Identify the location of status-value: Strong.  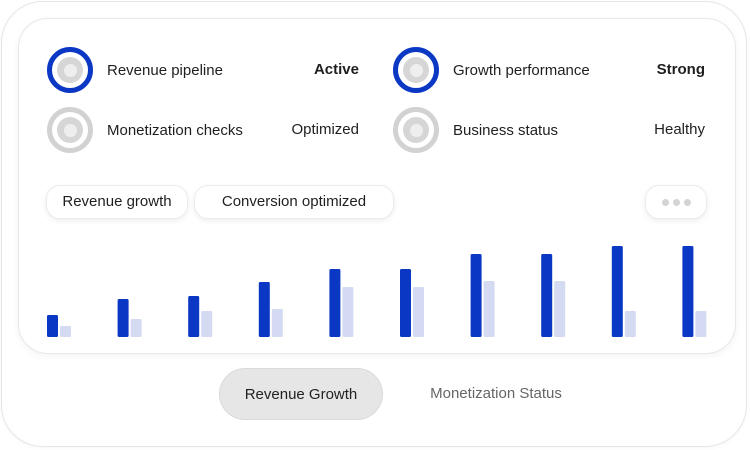
(680, 69).